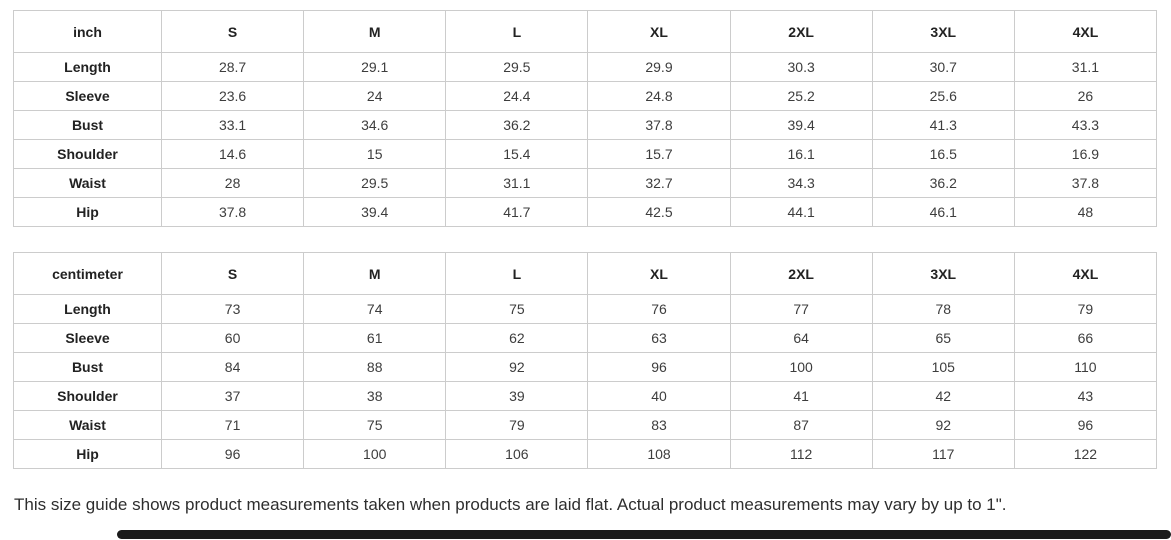  I want to click on table-row: Waist 71 75 79 83 87 92 96, so click(585, 425).